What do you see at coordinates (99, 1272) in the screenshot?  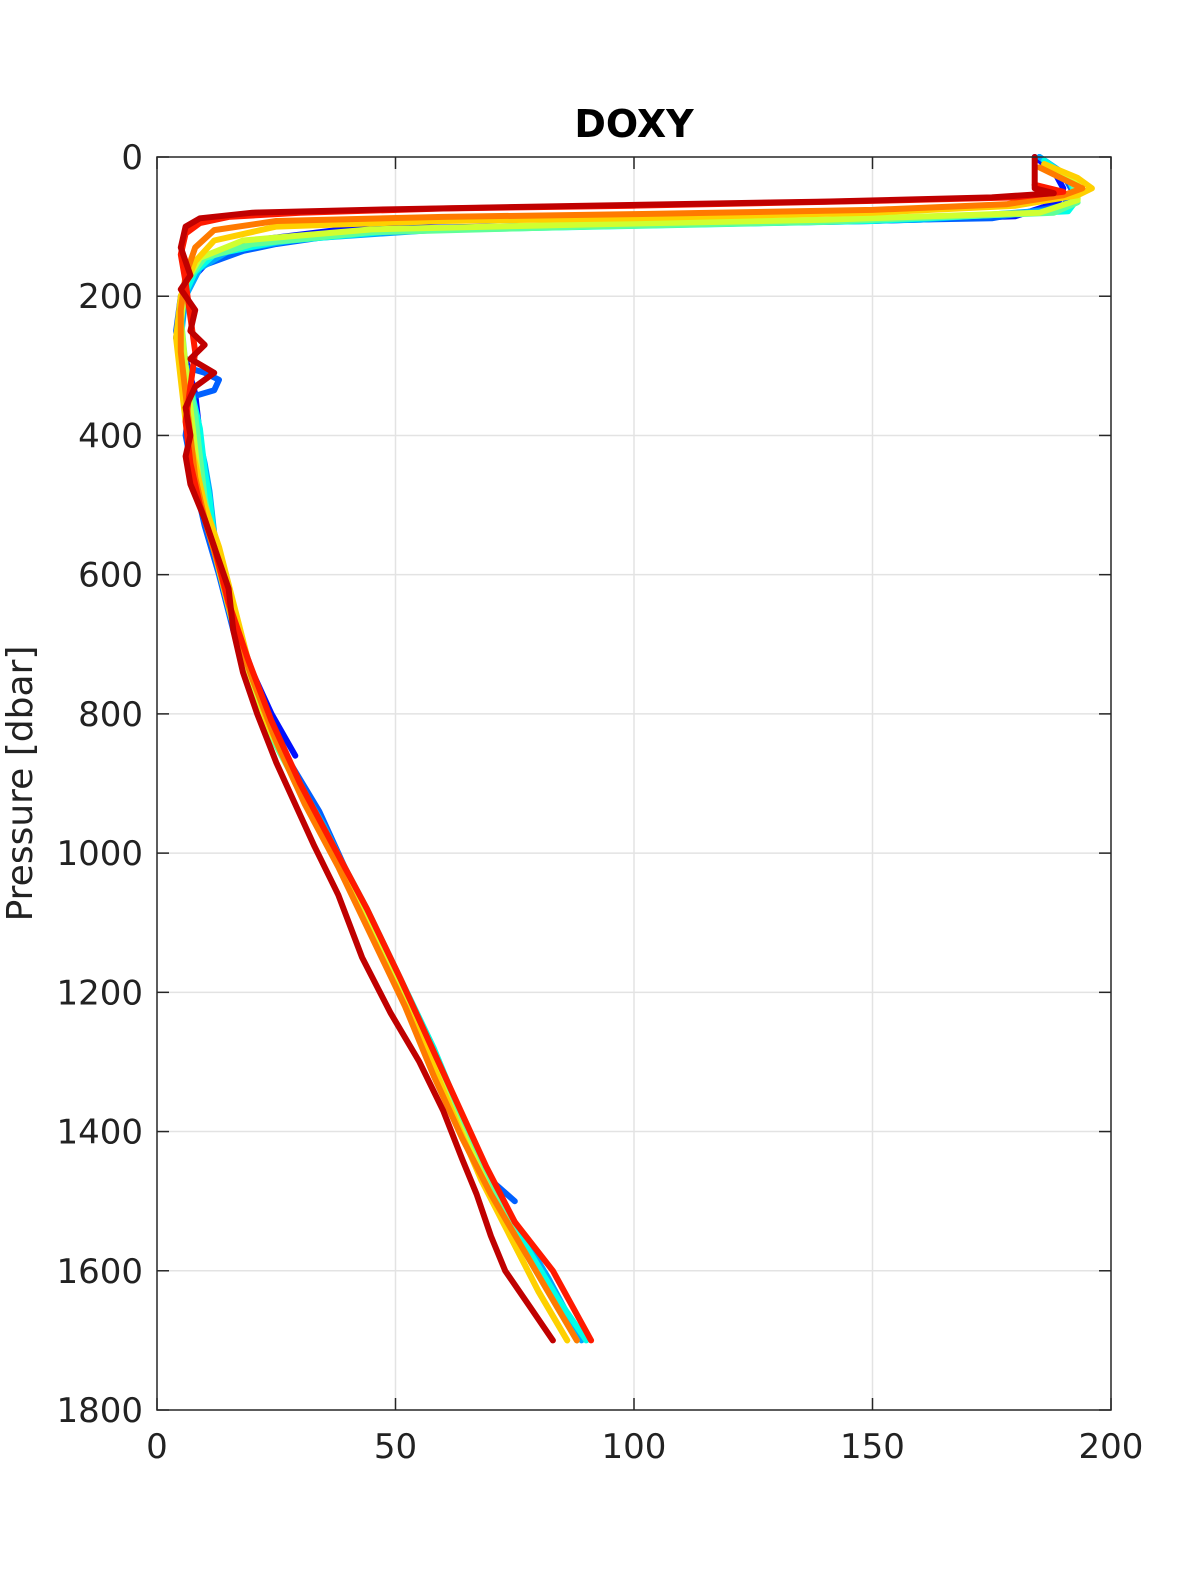 I see `y-tick-label: 1600` at bounding box center [99, 1272].